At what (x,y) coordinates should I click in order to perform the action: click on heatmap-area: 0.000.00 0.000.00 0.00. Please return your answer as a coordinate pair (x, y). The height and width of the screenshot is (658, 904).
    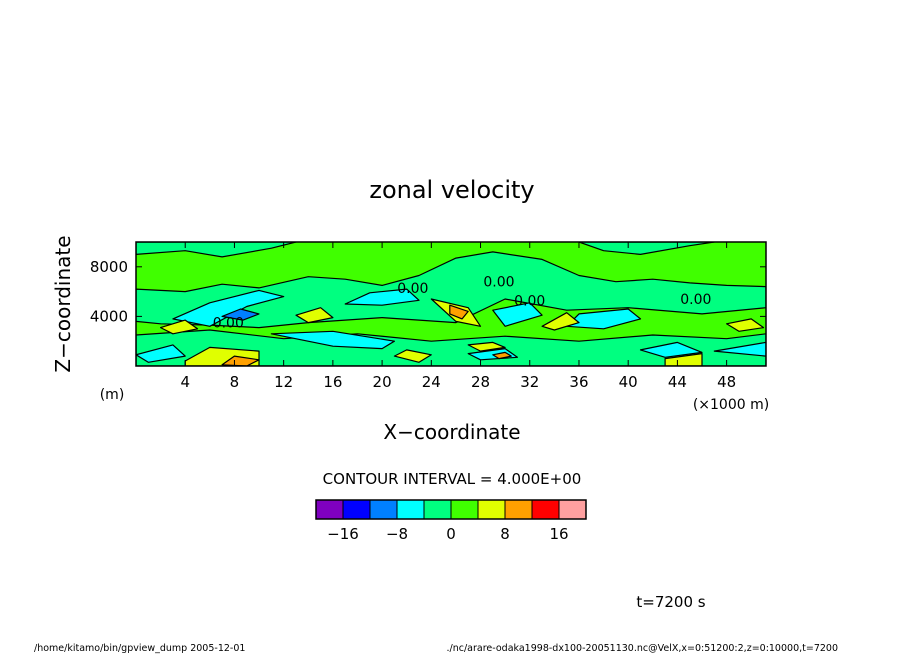
    Looking at the image, I should click on (451, 304).